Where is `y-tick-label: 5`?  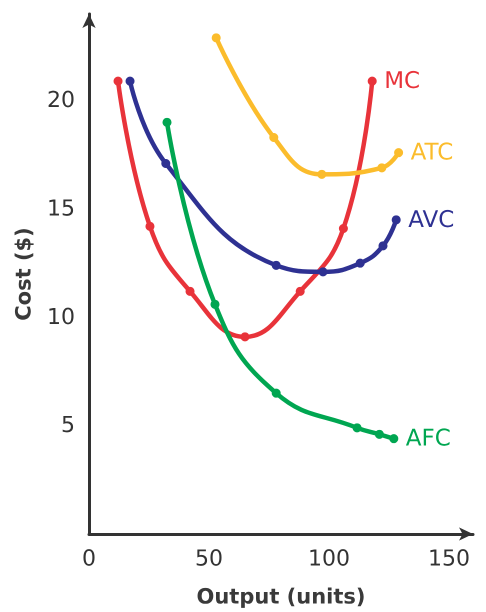
y-tick-label: 5 is located at coordinates (68, 425).